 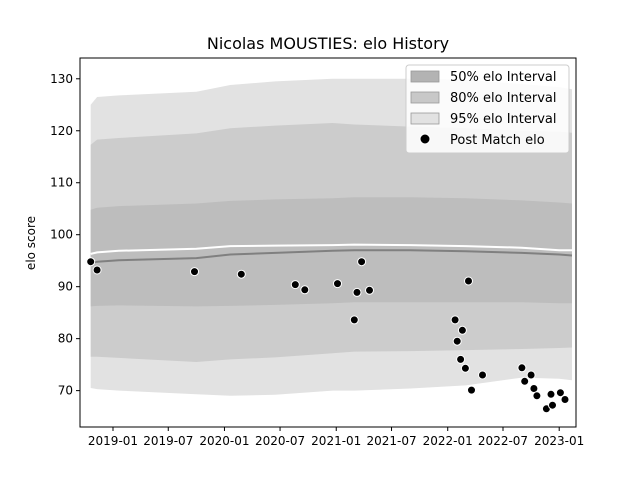 I want to click on x-tick-label-6: 2022-01, so click(x=448, y=441).